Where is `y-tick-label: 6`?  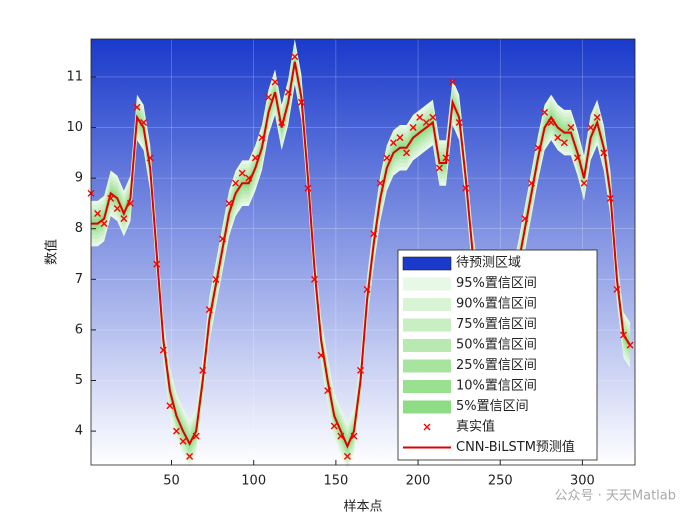
y-tick-label: 6 is located at coordinates (79, 329).